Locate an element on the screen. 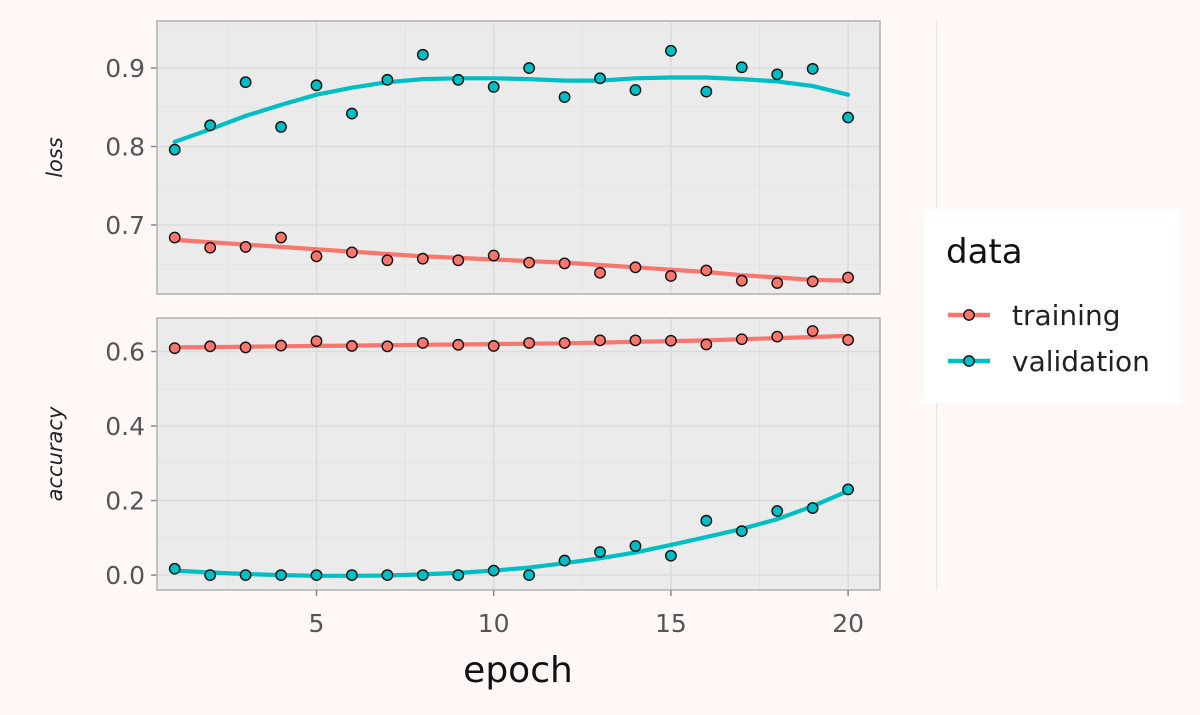 This screenshot has width=1200, height=715. legend-key-point-training is located at coordinates (969, 315).